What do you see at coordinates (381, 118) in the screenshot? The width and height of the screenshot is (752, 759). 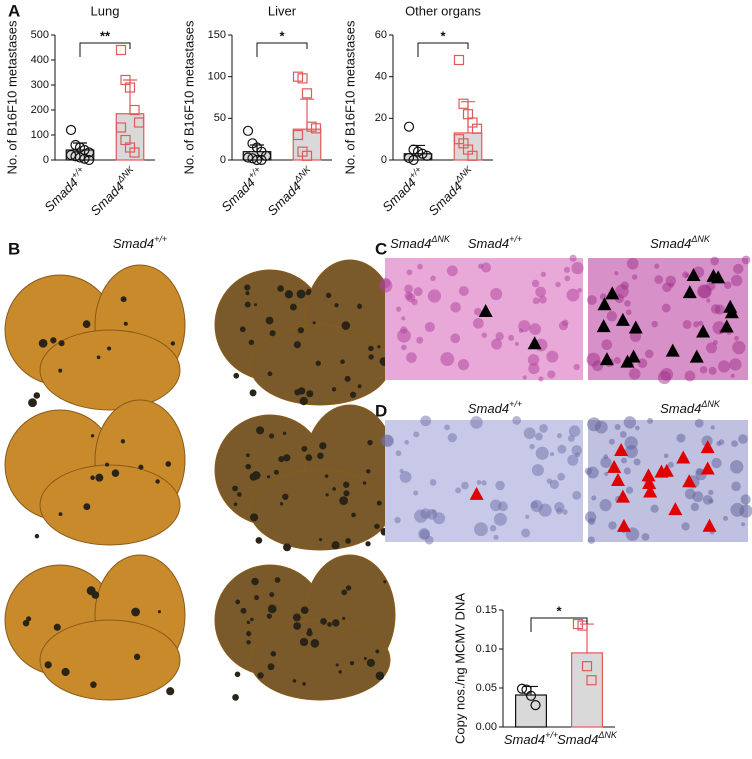 I see `y-tick-label: 20` at bounding box center [381, 118].